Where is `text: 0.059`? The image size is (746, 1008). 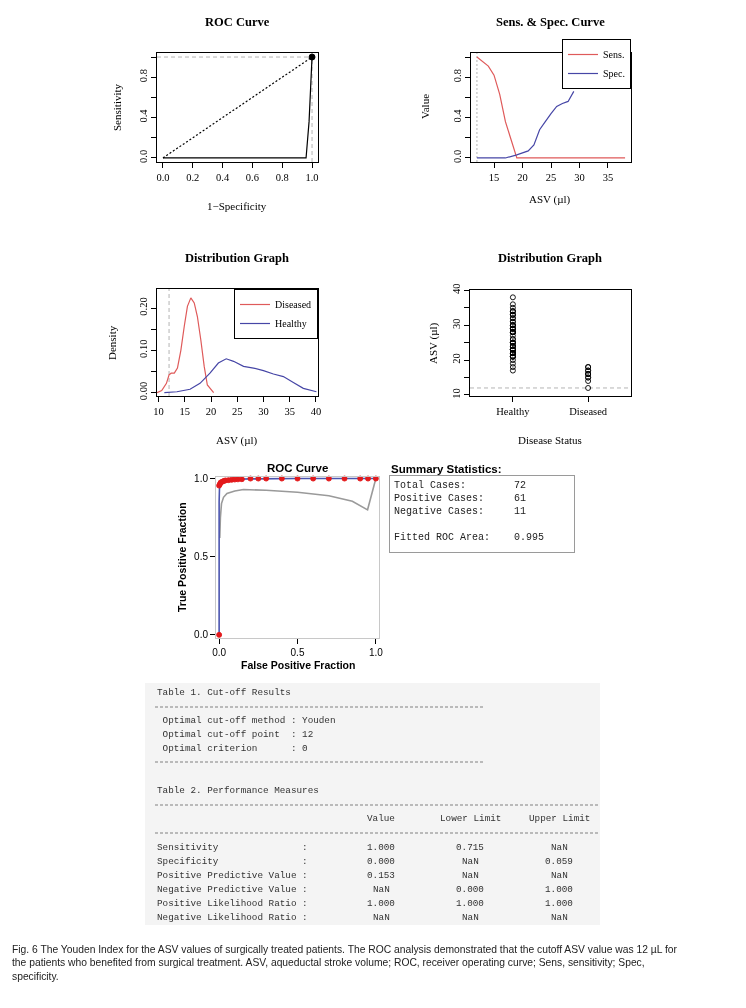
text: 0.059 is located at coordinates (559, 861).